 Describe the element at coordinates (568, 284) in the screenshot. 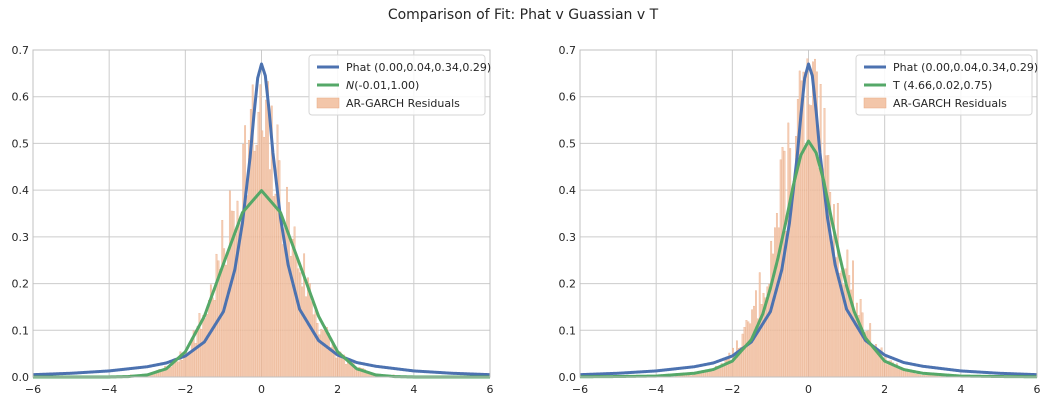

I see `y-tick-label: 0.2` at that location.